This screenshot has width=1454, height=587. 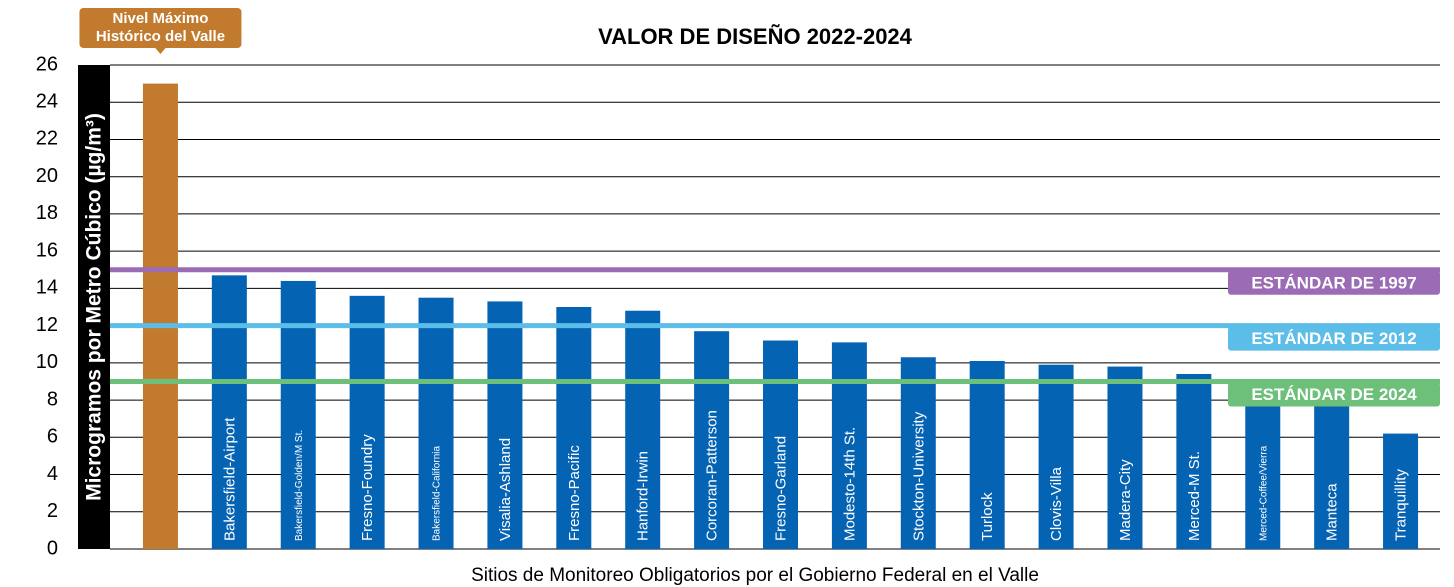 I want to click on annotation-text: Histórico del Valle, so click(x=160, y=36).